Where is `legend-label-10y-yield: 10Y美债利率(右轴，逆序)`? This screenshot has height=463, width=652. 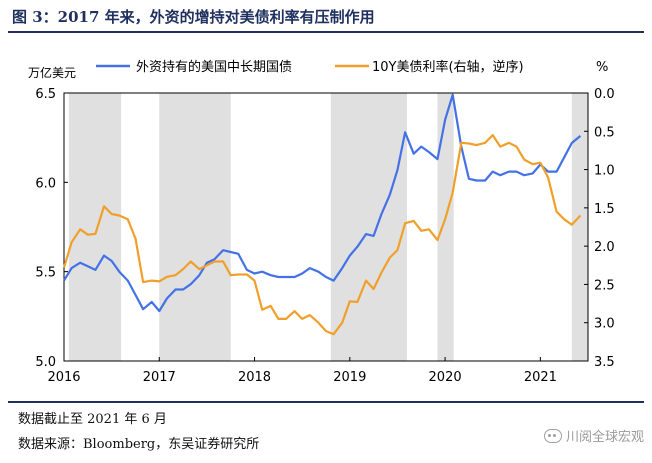 legend-label-10y-yield: 10Y美债利率(右轴，逆序) is located at coordinates (448, 67).